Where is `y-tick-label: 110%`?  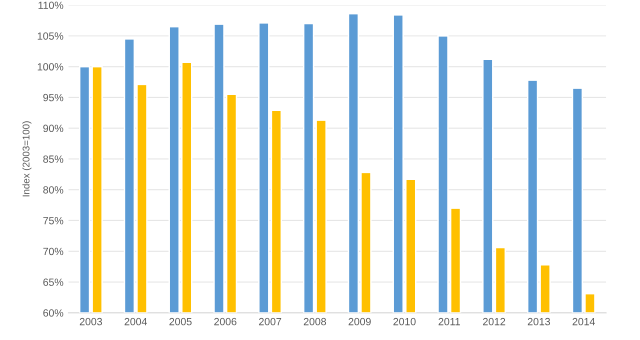
y-tick-label: 110% is located at coordinates (51, 5).